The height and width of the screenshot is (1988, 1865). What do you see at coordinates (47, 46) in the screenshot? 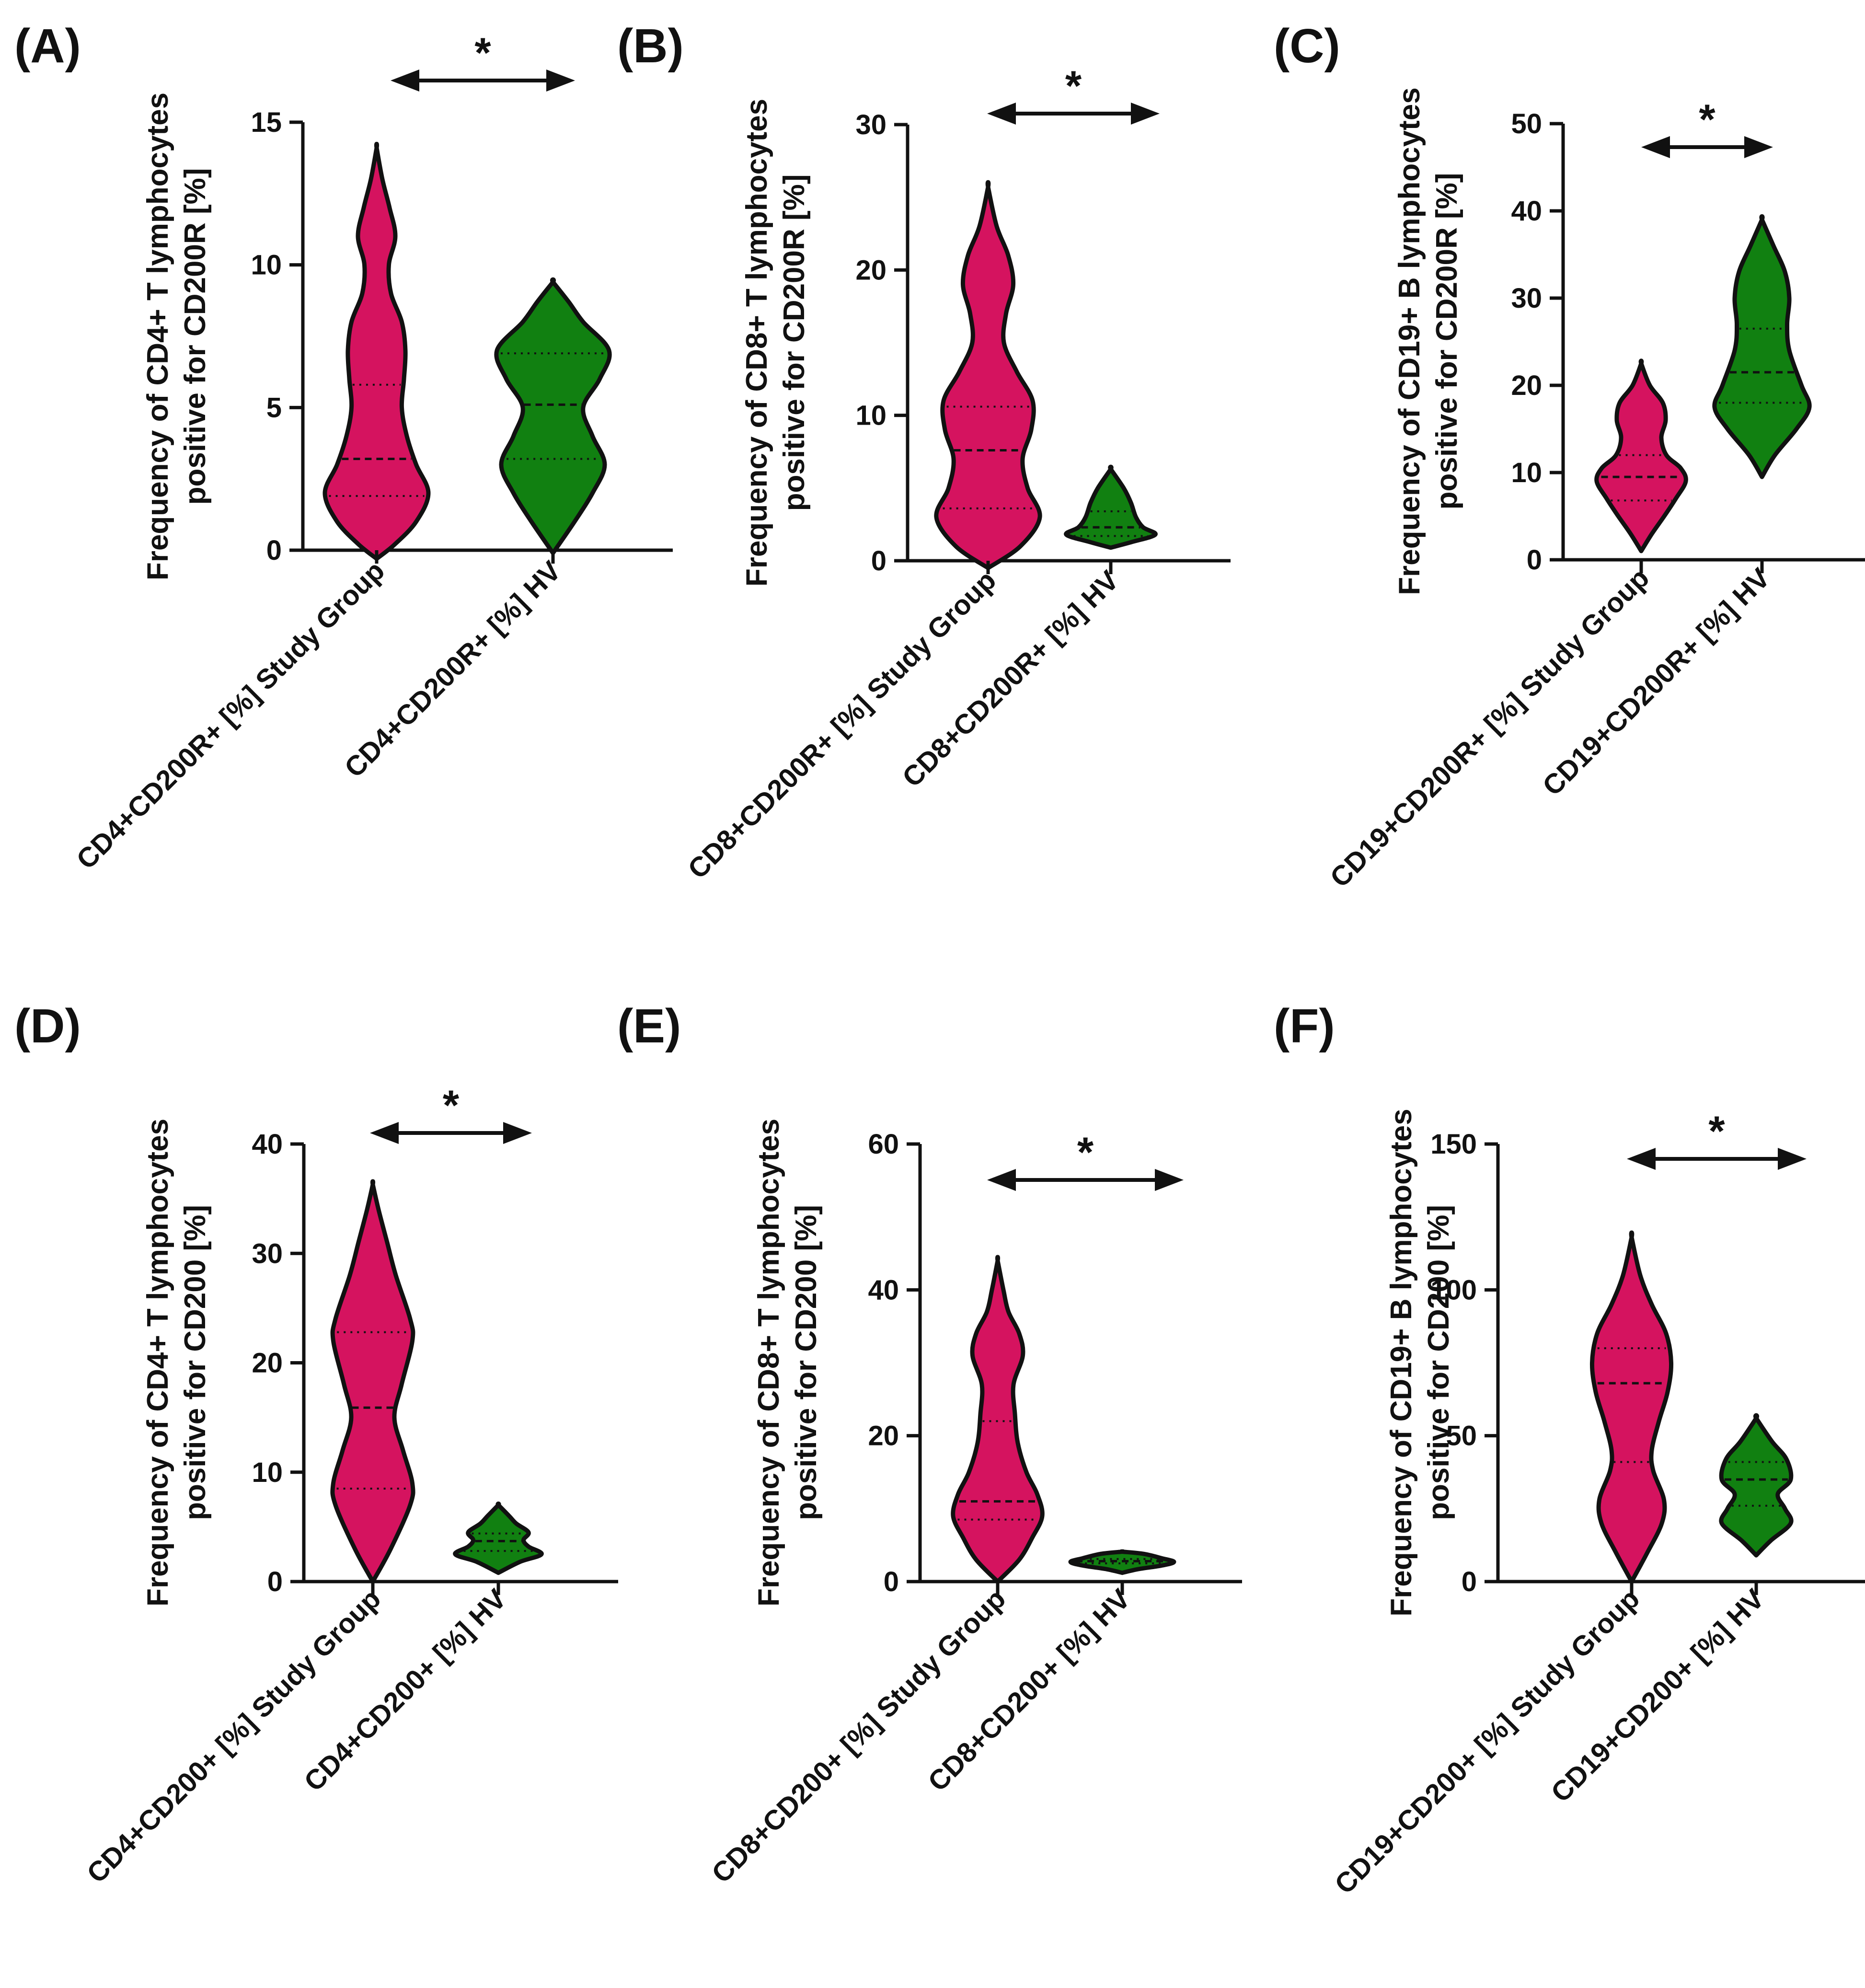
I see `panel-label: (A)` at bounding box center [47, 46].